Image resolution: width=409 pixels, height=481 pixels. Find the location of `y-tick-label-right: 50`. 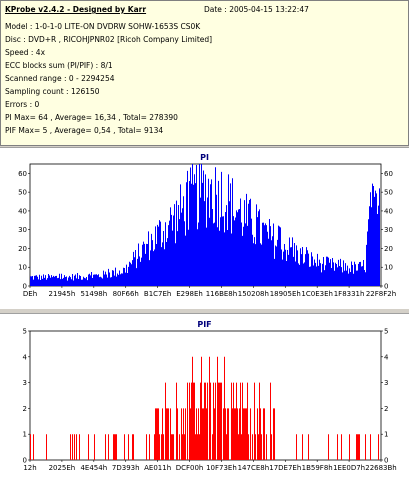

y-tick-label-right: 50 is located at coordinates (388, 193).